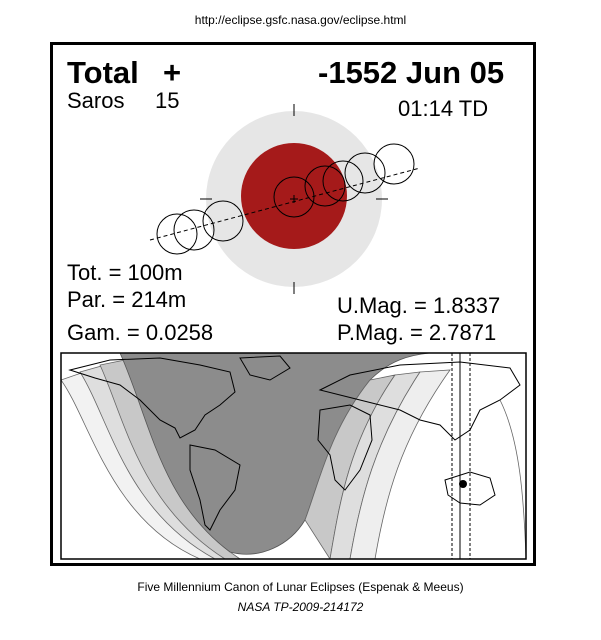  What do you see at coordinates (512, 479) in the screenshot?
I see `band-edge` at bounding box center [512, 479].